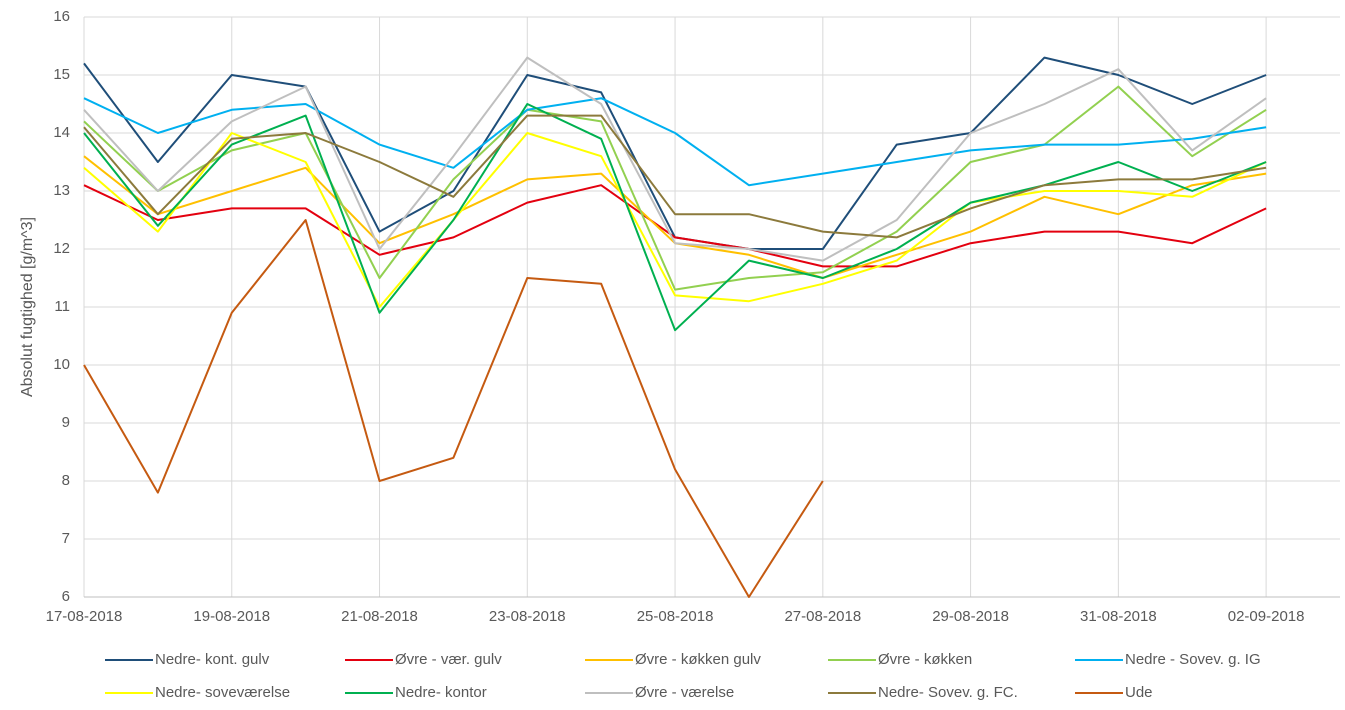 This screenshot has height=710, width=1345. What do you see at coordinates (1193, 659) in the screenshot?
I see `legend-label: Nedre - Sovev. g. IG` at bounding box center [1193, 659].